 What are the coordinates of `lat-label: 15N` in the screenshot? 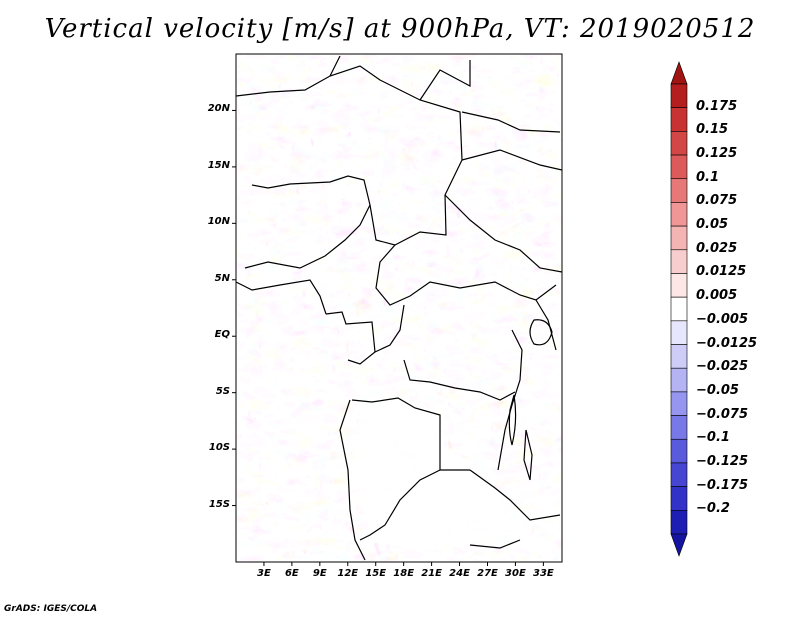 It's located at (218, 165).